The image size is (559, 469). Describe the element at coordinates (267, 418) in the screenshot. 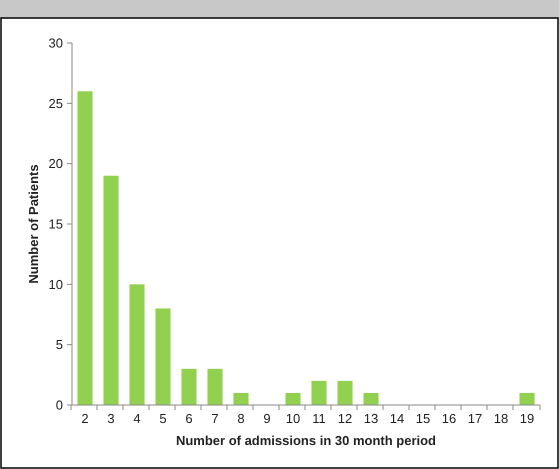

I see `x-tick-label: 9` at that location.